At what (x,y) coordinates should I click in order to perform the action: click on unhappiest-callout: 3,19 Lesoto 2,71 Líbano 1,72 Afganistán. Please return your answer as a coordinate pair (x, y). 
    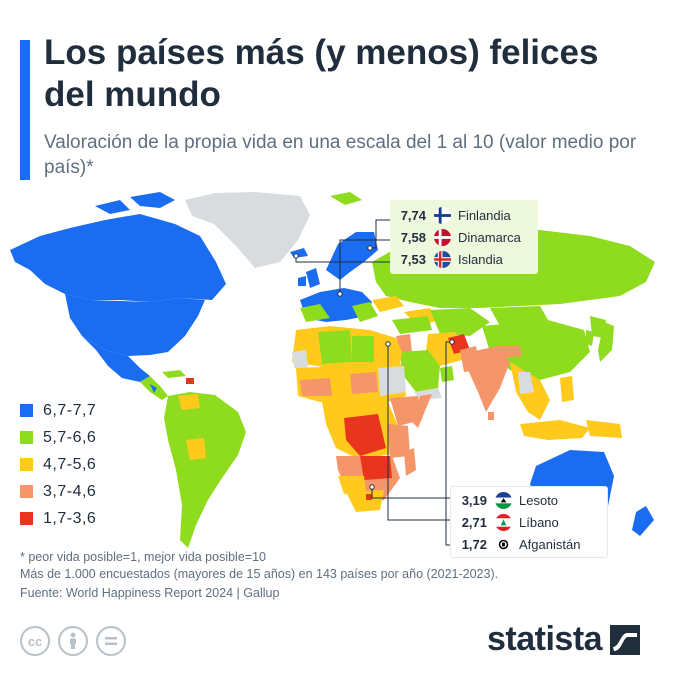
    Looking at the image, I should click on (529, 522).